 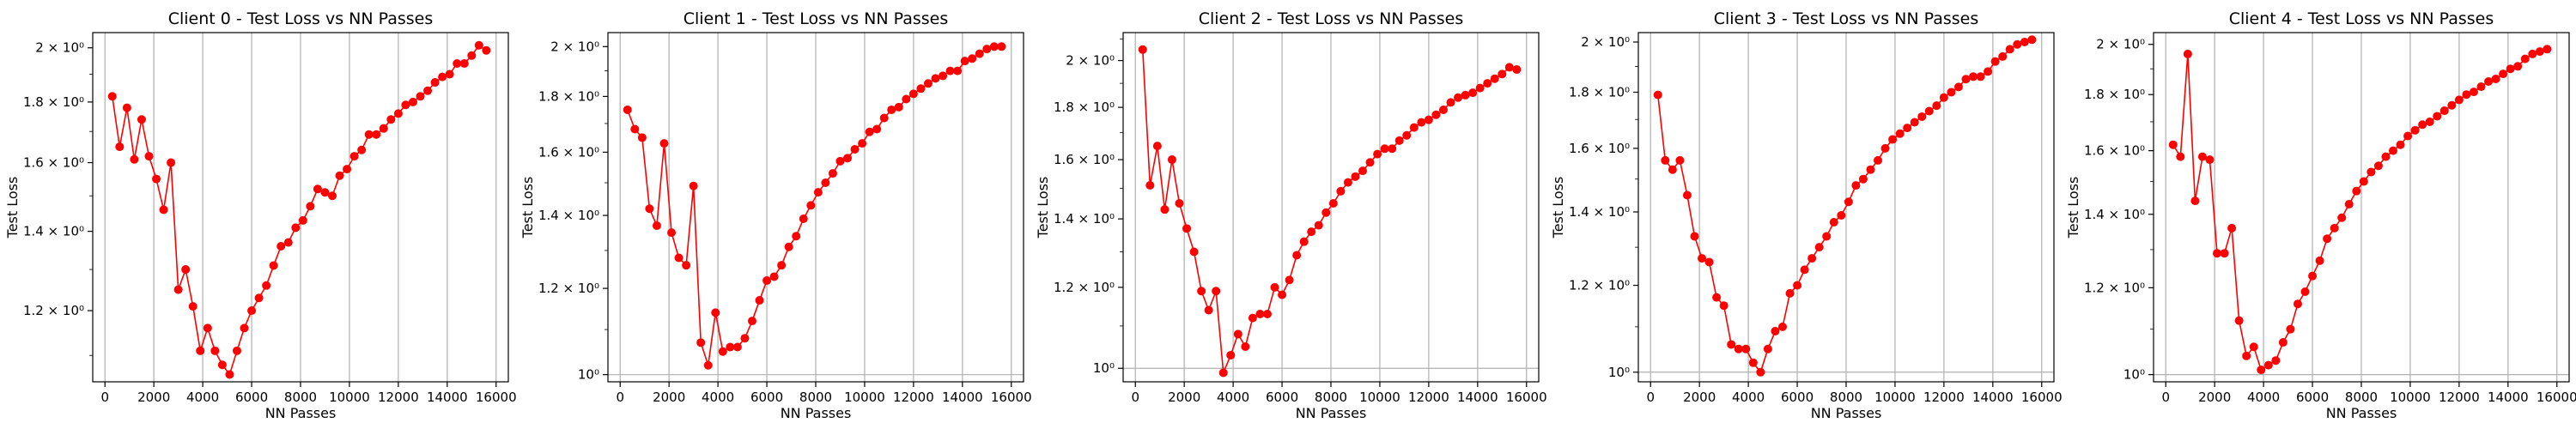 I want to click on x-tick-label: 10000, so click(x=865, y=398).